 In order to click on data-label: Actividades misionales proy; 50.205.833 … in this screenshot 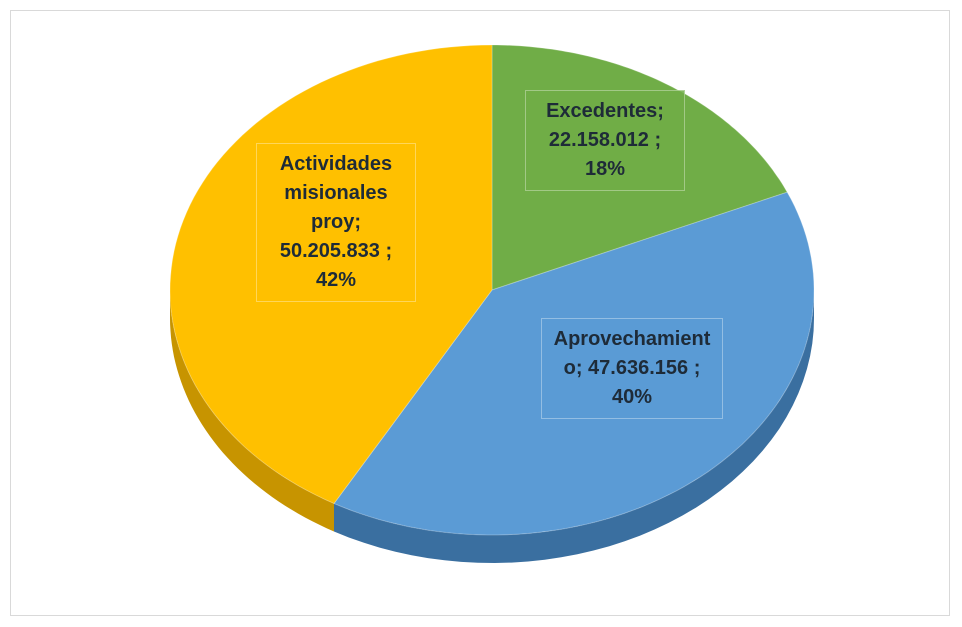, I will do `click(336, 222)`.